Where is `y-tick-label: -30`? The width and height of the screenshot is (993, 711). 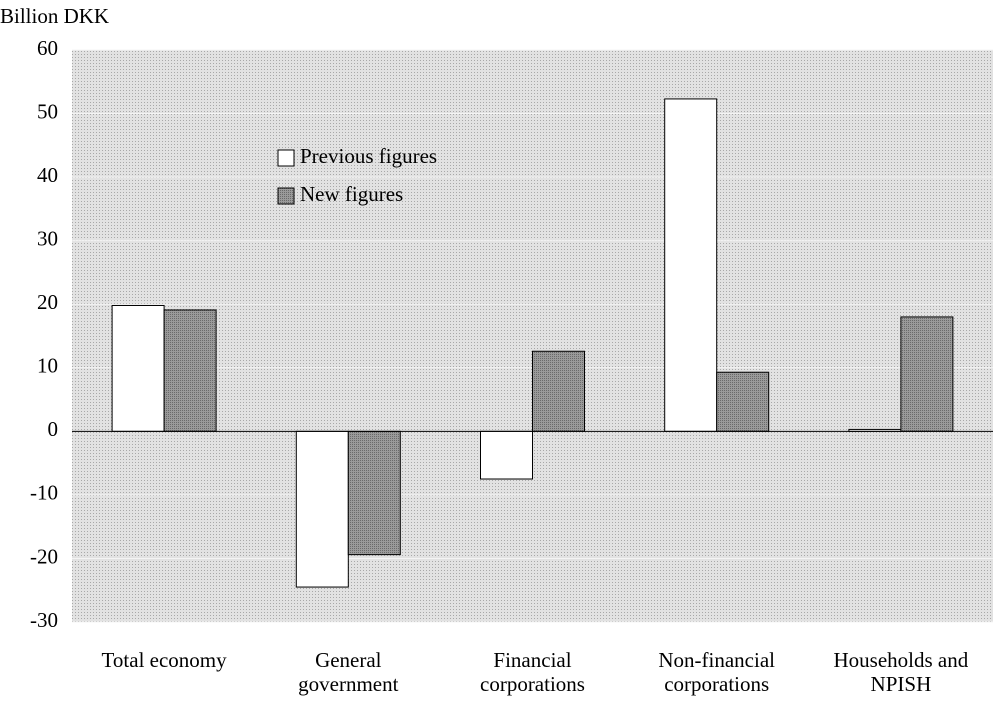 y-tick-label: -30 is located at coordinates (44, 620).